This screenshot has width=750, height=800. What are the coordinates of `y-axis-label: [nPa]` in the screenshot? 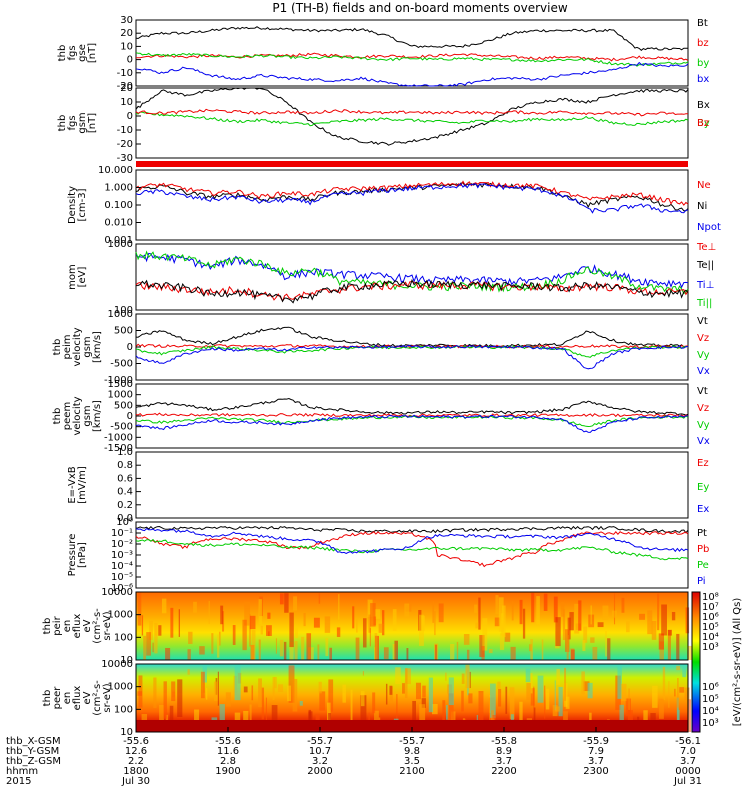 It's located at (82, 555).